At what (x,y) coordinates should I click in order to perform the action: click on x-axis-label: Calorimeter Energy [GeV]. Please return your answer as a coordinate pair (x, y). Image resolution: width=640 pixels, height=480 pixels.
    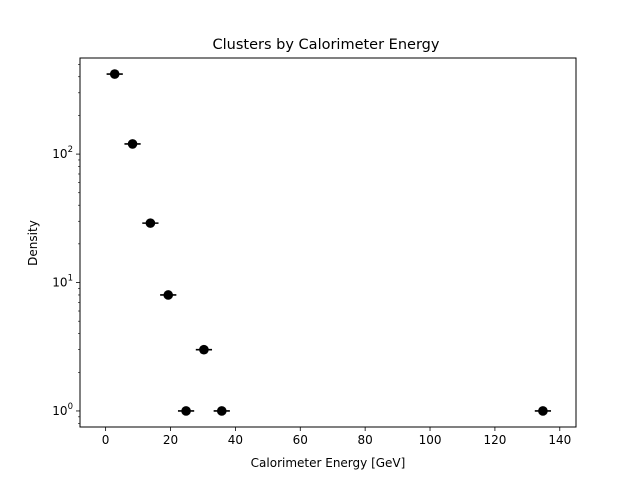
    Looking at the image, I should click on (328, 463).